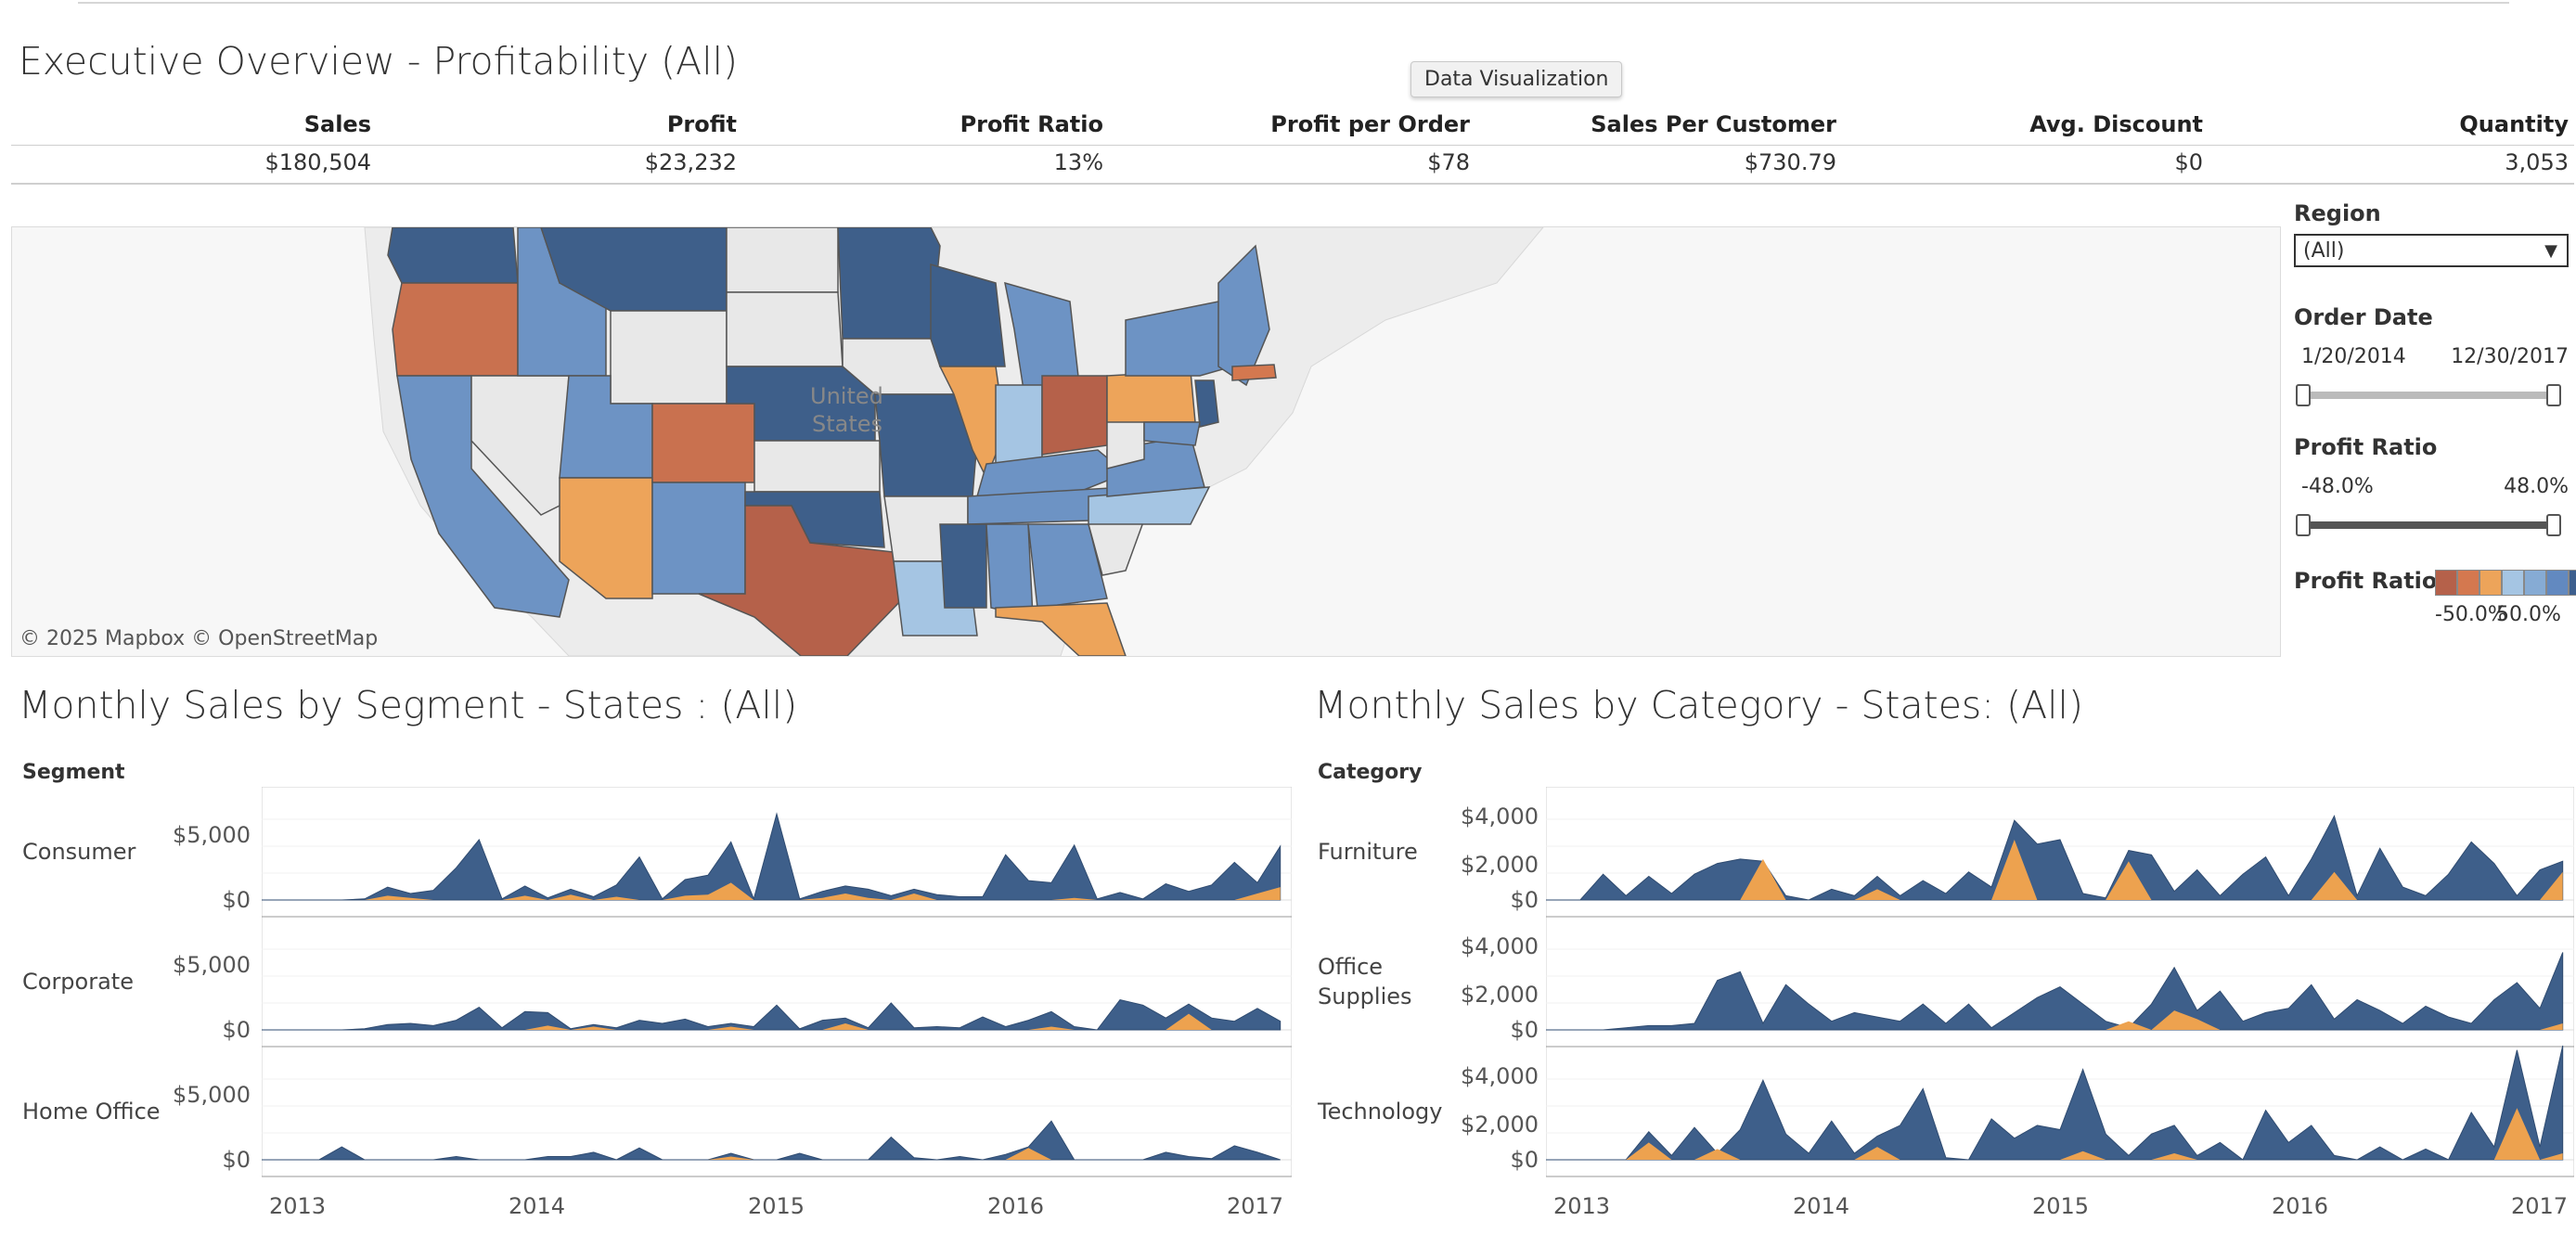 Image resolution: width=2576 pixels, height=1247 pixels. Describe the element at coordinates (2540, 1206) in the screenshot. I see `category-xtick: 2017` at that location.